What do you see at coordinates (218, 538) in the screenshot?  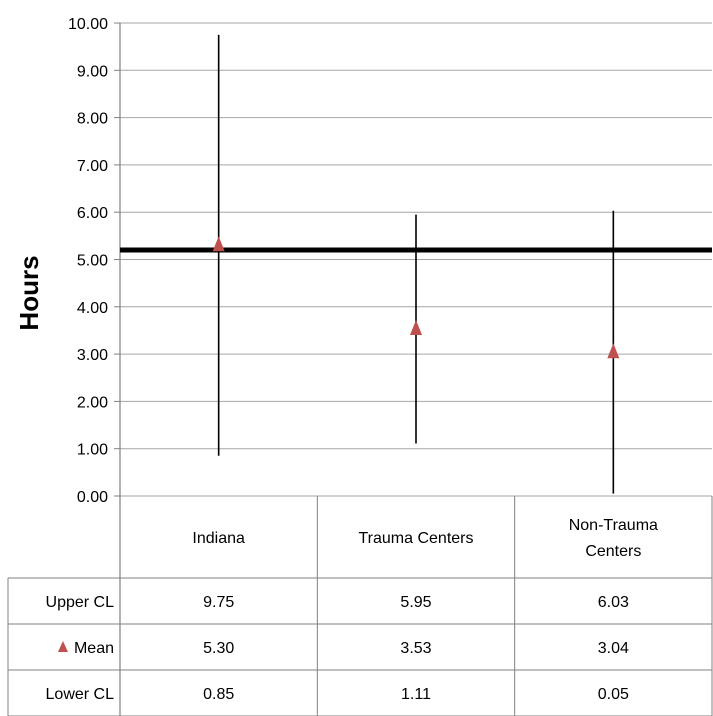 I see `category-label: Indiana` at bounding box center [218, 538].